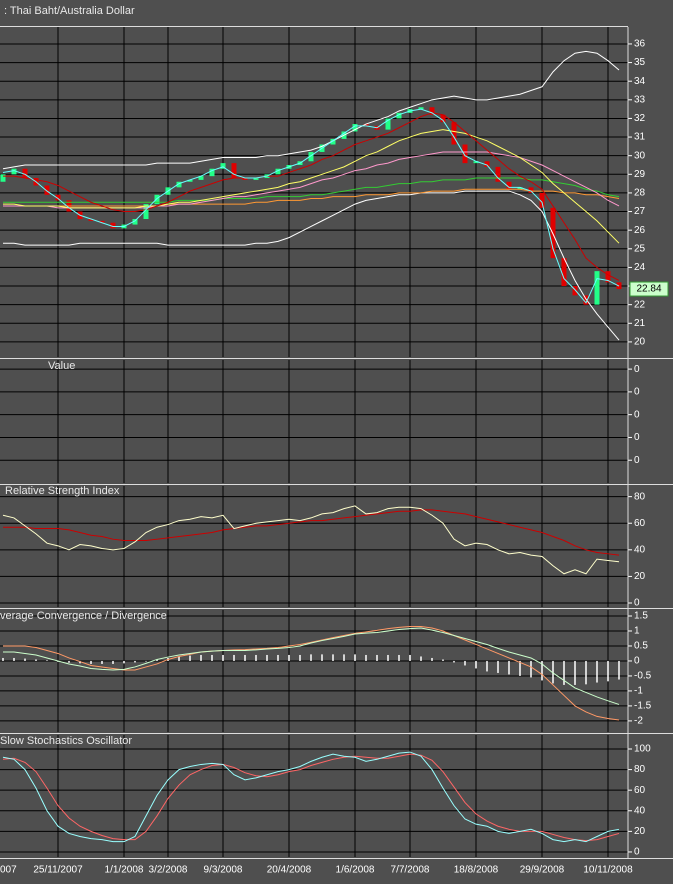 The width and height of the screenshot is (673, 884). Describe the element at coordinates (608, 870) in the screenshot. I see `x-tick-label: 10/11/2008` at that location.